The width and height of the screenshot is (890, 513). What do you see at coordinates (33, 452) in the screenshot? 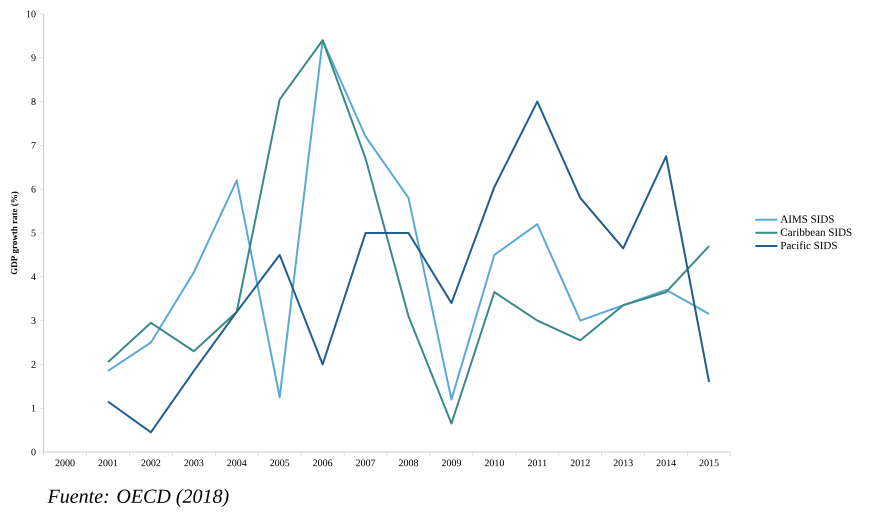
I see `y-tick-label: 0` at bounding box center [33, 452].